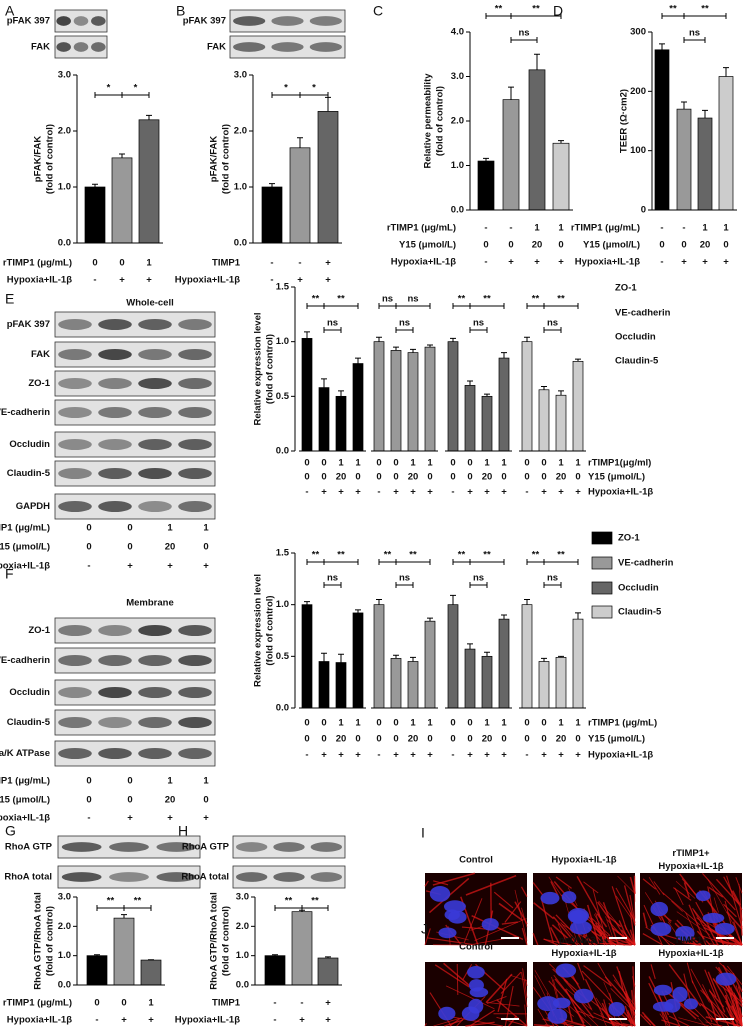 This screenshot has height=1028, width=743. I want to click on panel-letter: I, so click(423, 833).